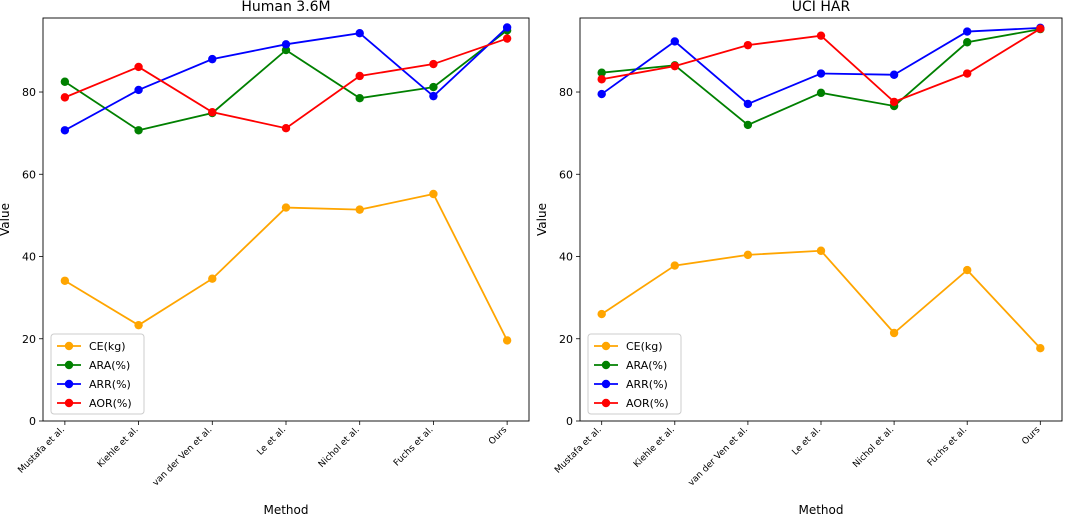  I want to click on series-line, so click(286, 266).